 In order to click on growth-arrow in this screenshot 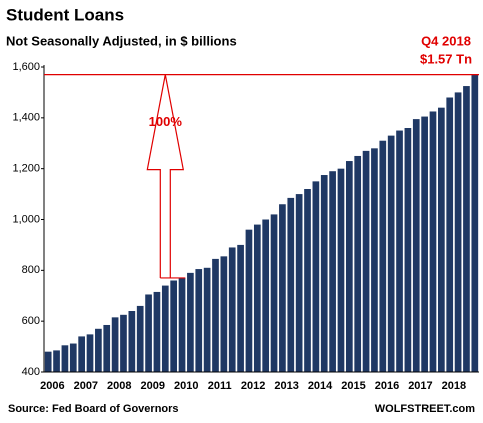, I will do `click(166, 176)`.